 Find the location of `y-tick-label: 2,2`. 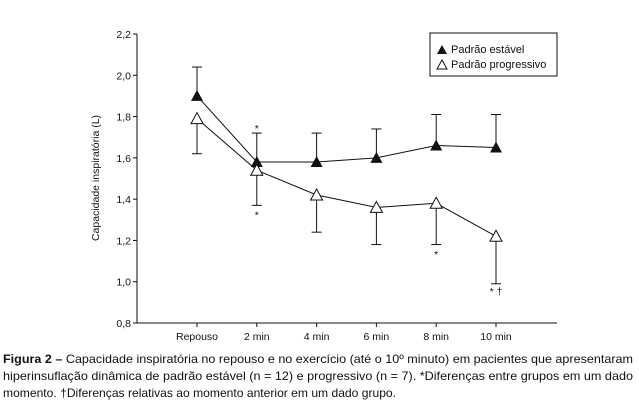

y-tick-label: 2,2 is located at coordinates (123, 35).